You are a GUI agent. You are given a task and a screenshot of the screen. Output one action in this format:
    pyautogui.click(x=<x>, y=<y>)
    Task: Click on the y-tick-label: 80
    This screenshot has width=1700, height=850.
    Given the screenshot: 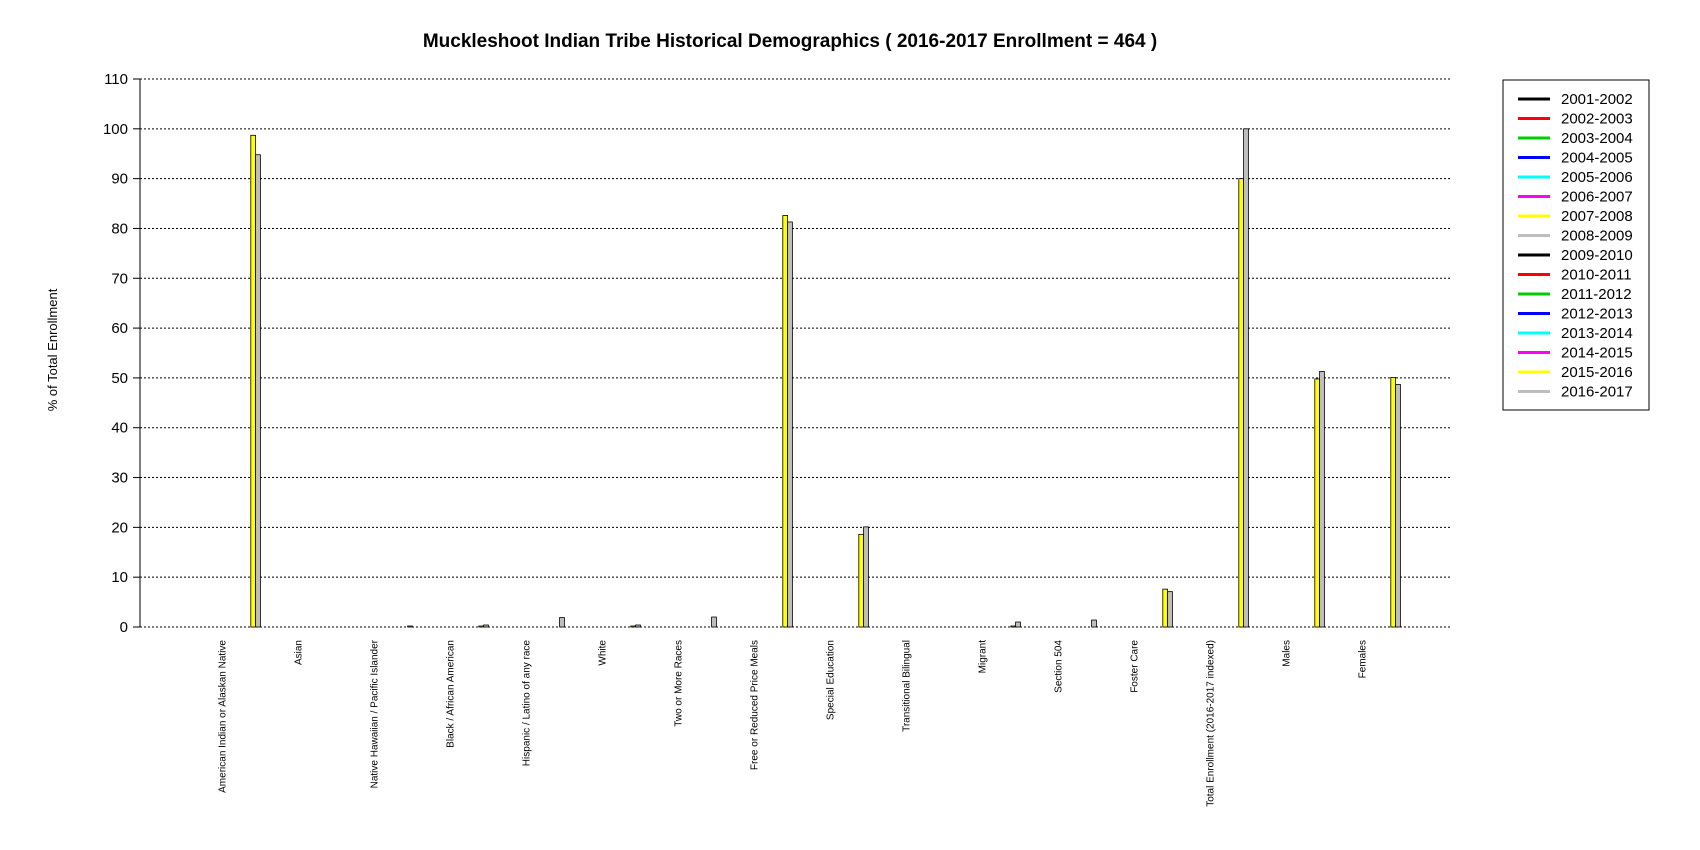 What is the action you would take?
    pyautogui.click(x=119, y=228)
    